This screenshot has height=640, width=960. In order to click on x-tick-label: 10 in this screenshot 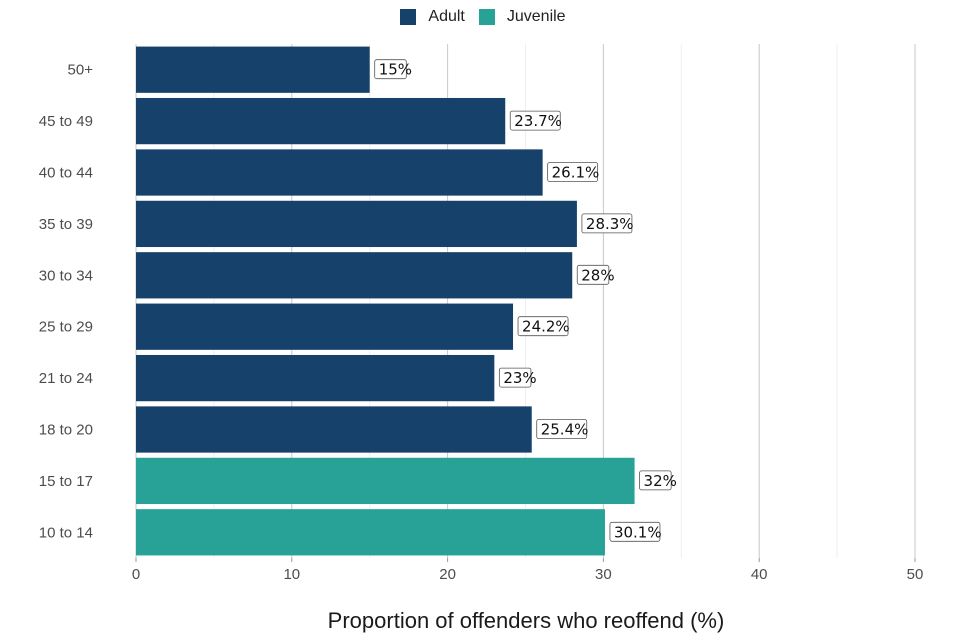, I will do `click(291, 574)`.